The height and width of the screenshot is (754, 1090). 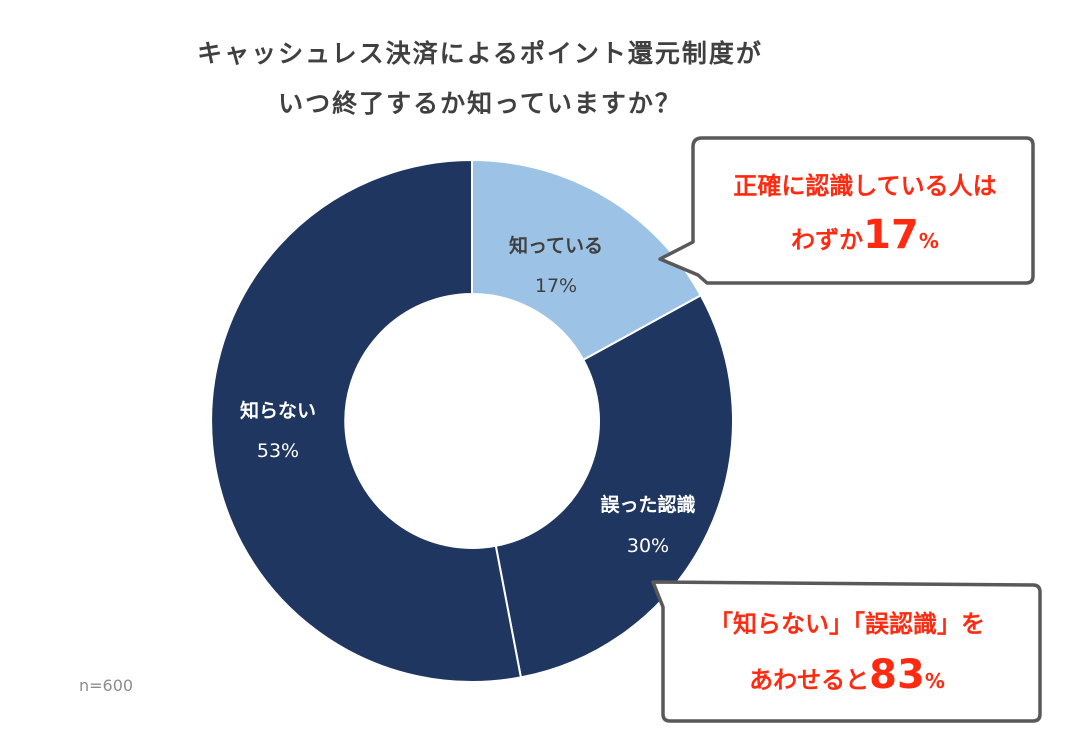 I want to click on callout-correct-line-2: わずか17%, so click(x=865, y=235).